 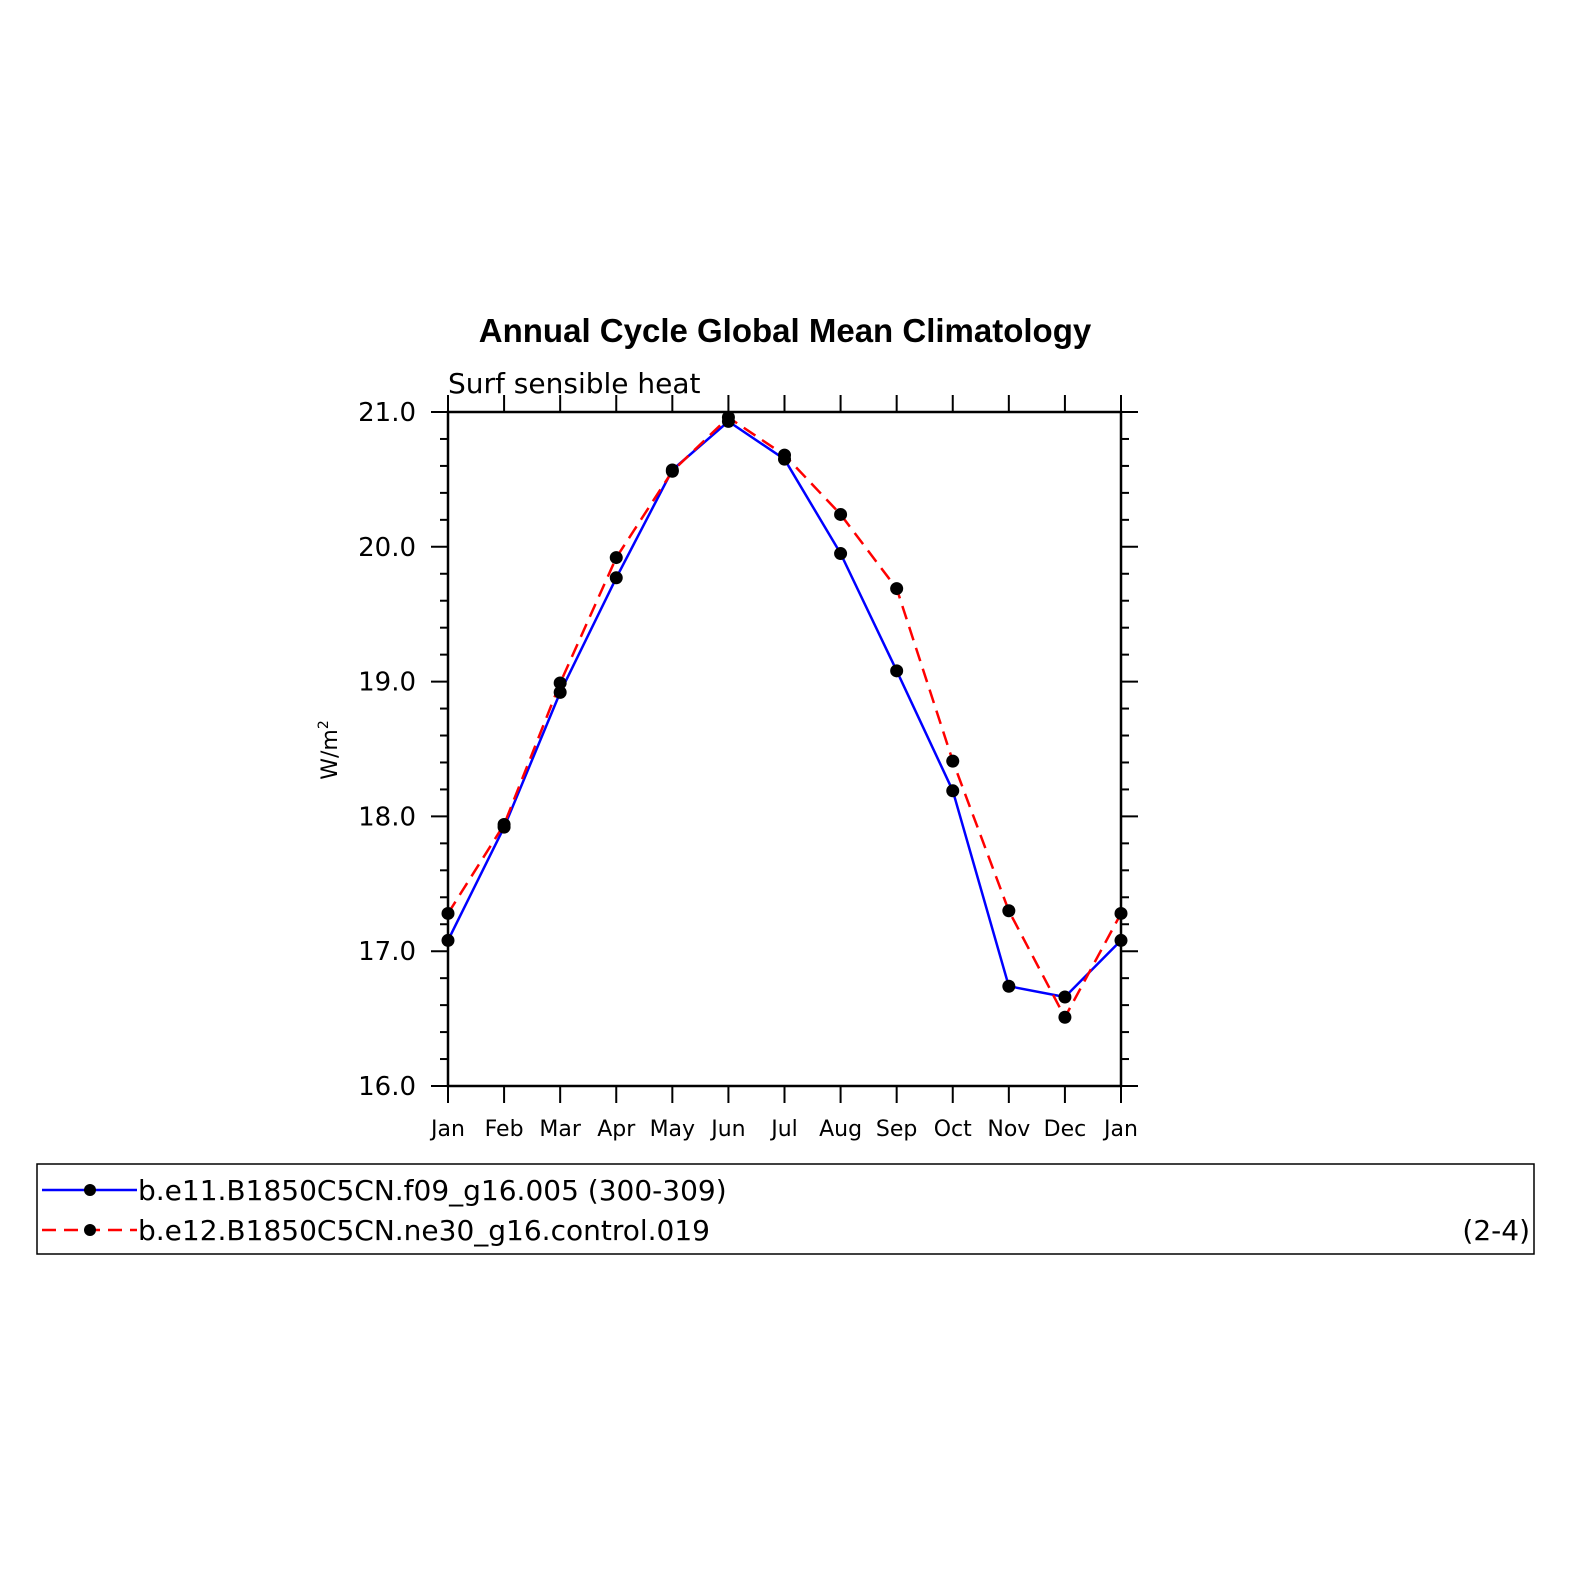 I want to click on chart-subtitle: Surf sensible heat, so click(x=574, y=383).